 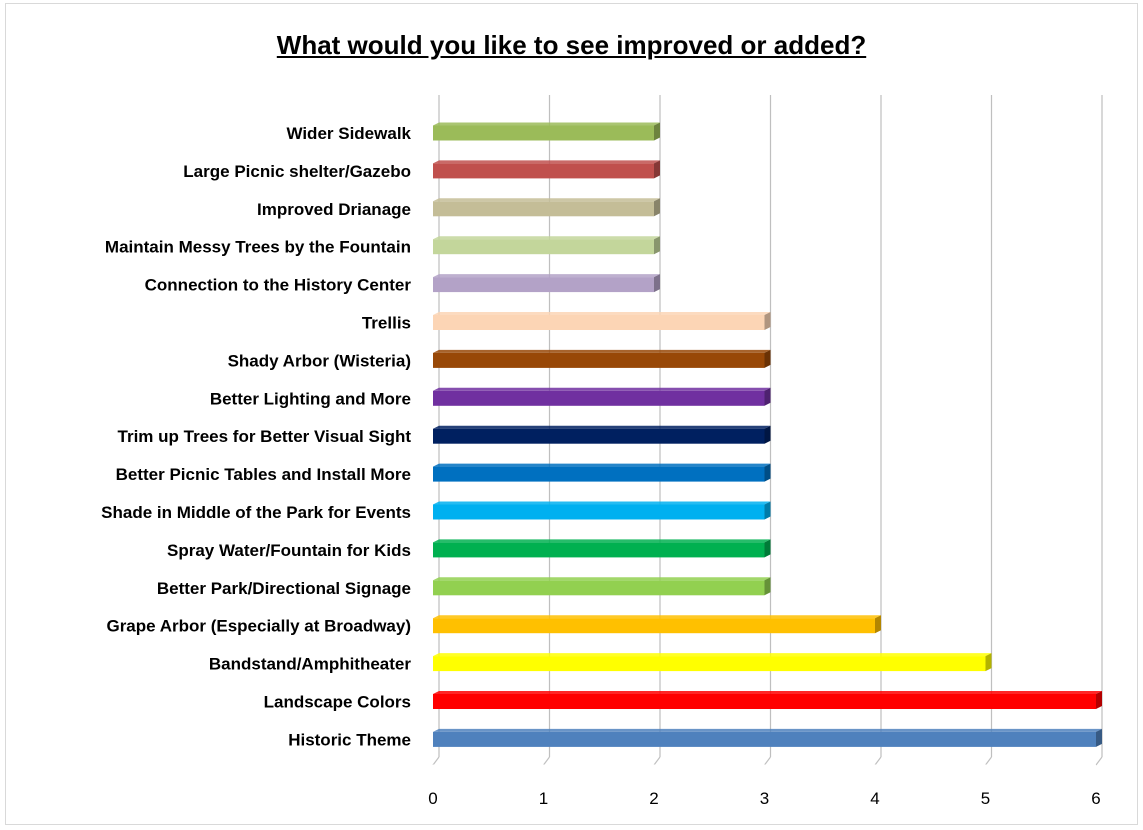 I want to click on category-label: Better Picnic Tables and Install More, so click(x=263, y=474).